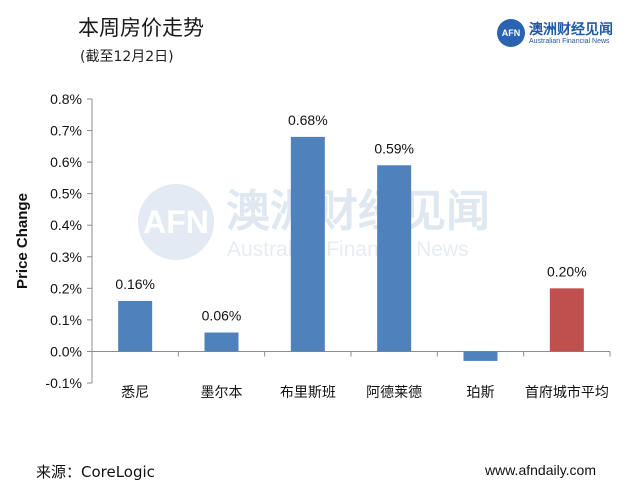 Image resolution: width=627 pixels, height=496 pixels. I want to click on watermark: AFN 澳洲财经见闻 Australian Financial News, so click(314, 222).